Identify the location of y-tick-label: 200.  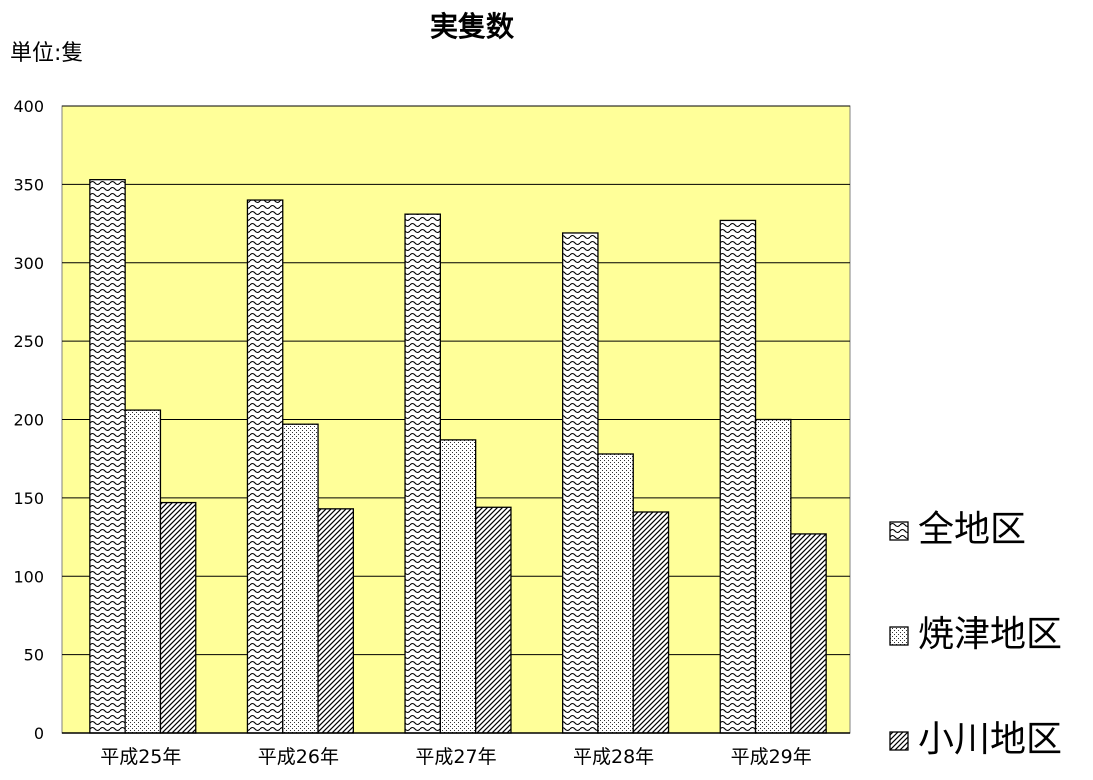
(28, 420).